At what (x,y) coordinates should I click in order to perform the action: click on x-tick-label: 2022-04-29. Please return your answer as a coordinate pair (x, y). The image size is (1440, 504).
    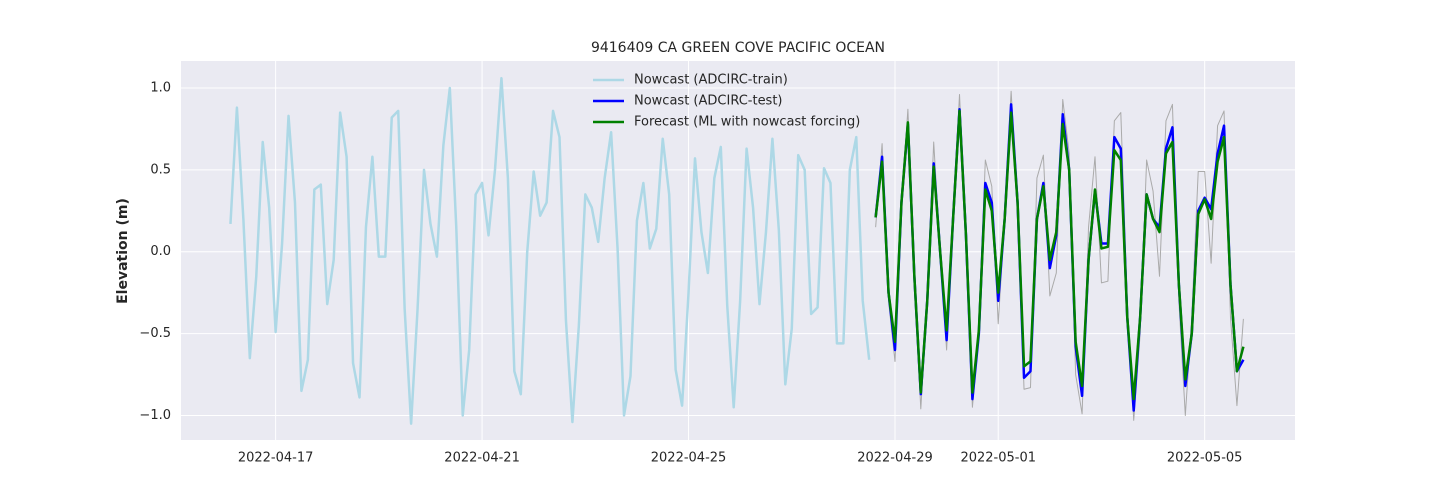
    Looking at the image, I should click on (895, 458).